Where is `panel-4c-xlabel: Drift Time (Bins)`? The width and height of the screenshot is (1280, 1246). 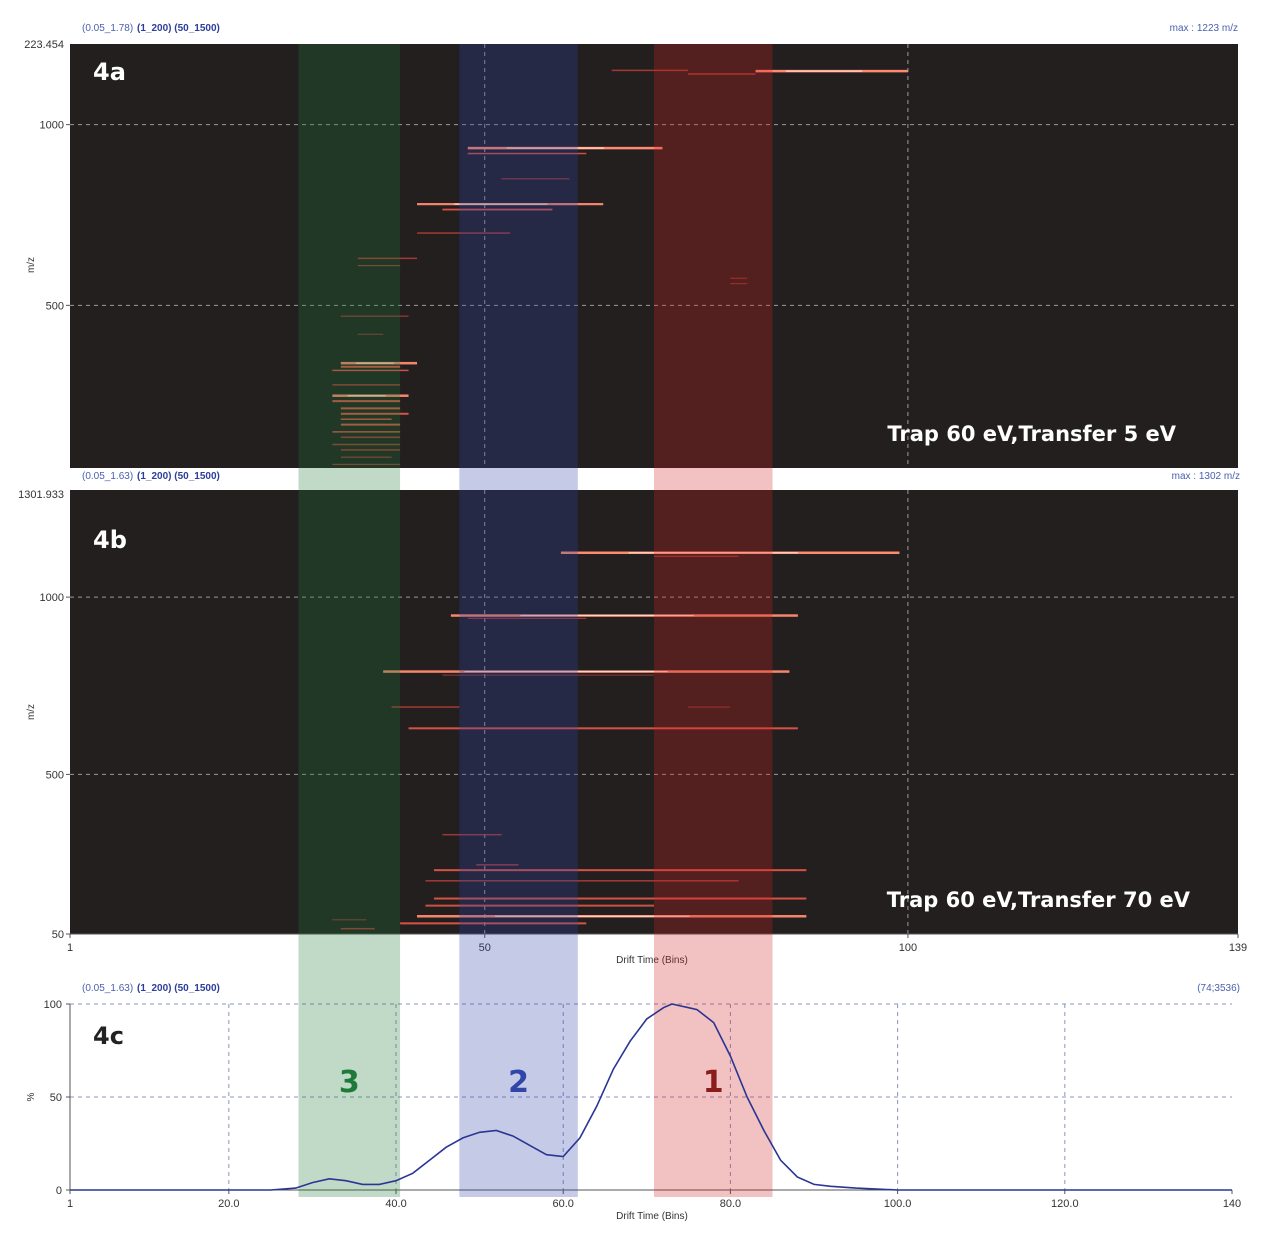
panel-4c-xlabel: Drift Time (Bins) is located at coordinates (652, 1216).